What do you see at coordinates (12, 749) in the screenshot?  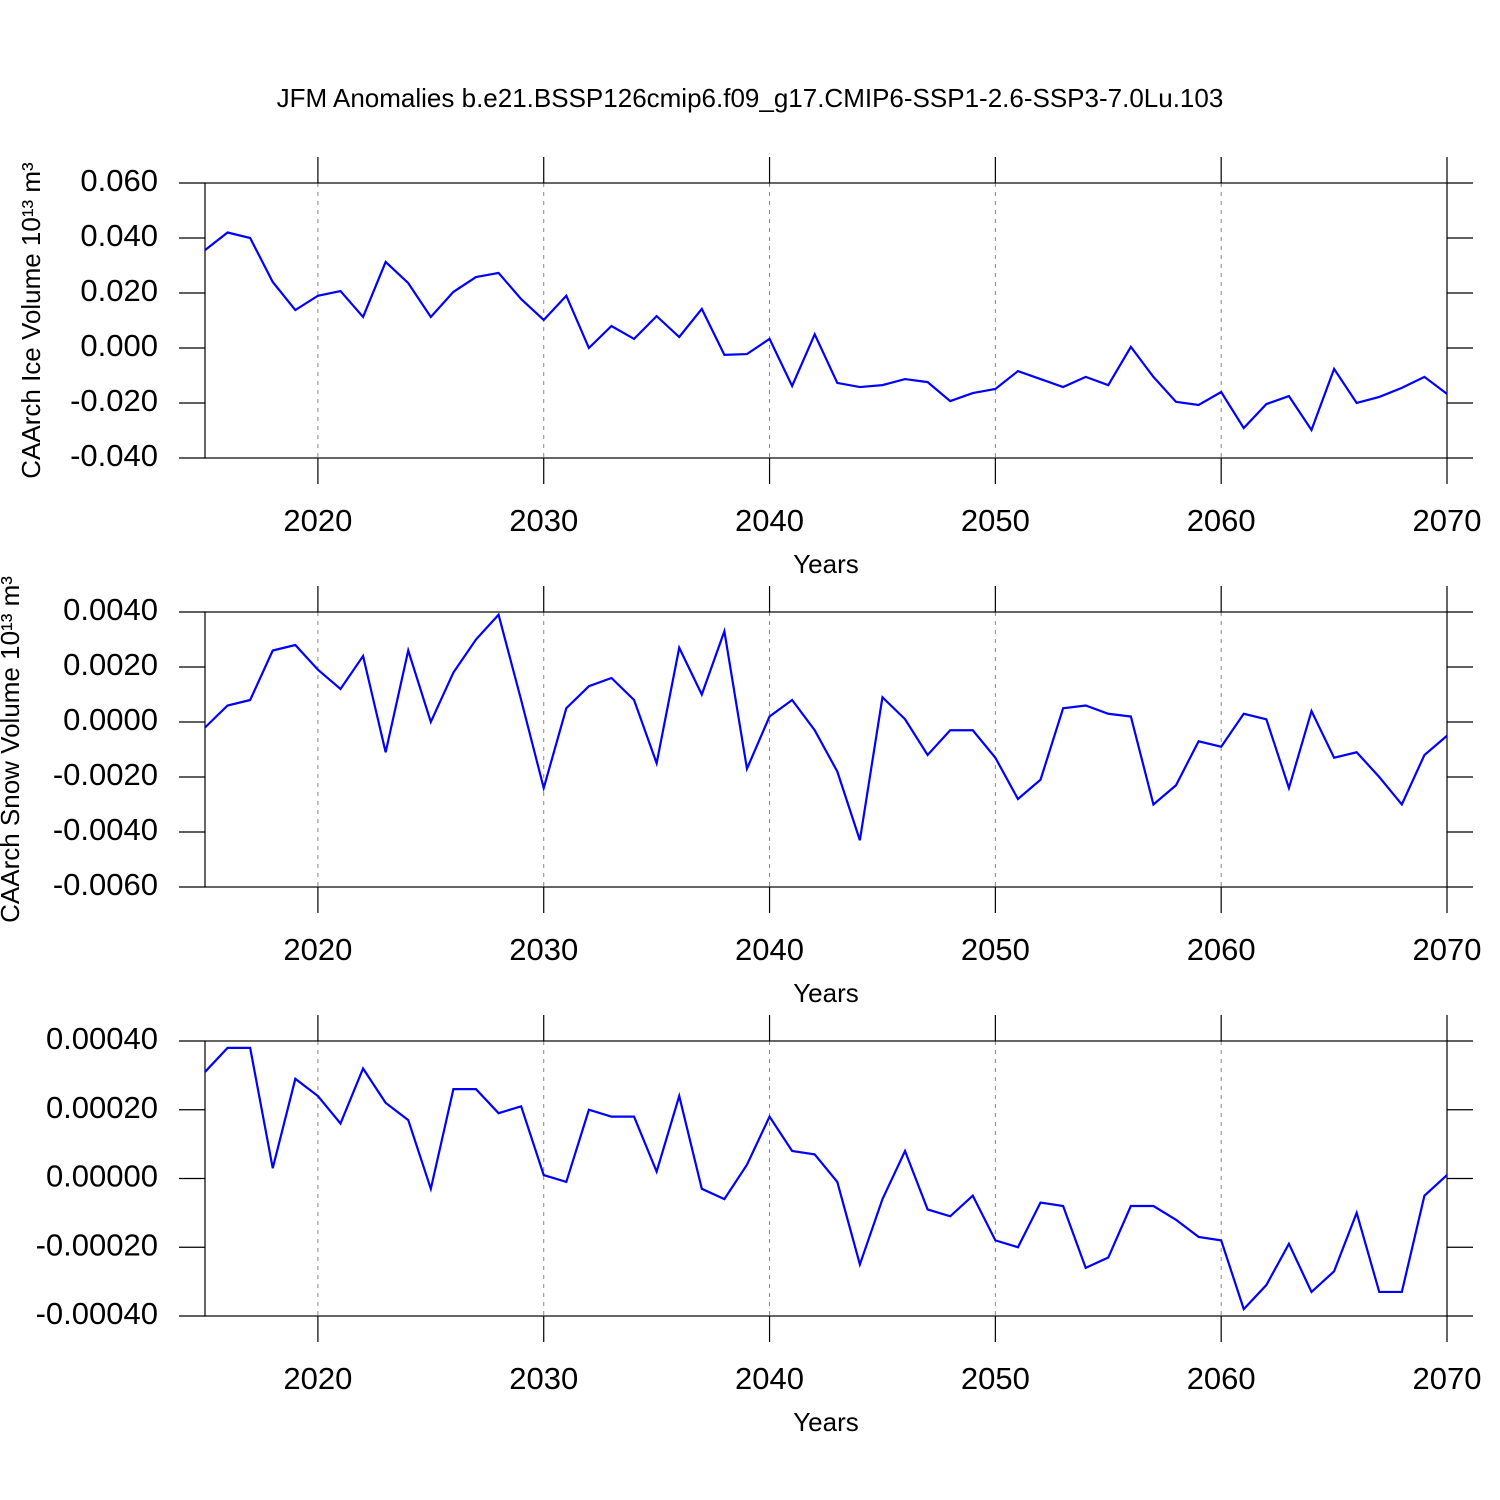 I see `y-axis-label: CAArch Snow Volume 10¹³ m³` at bounding box center [12, 749].